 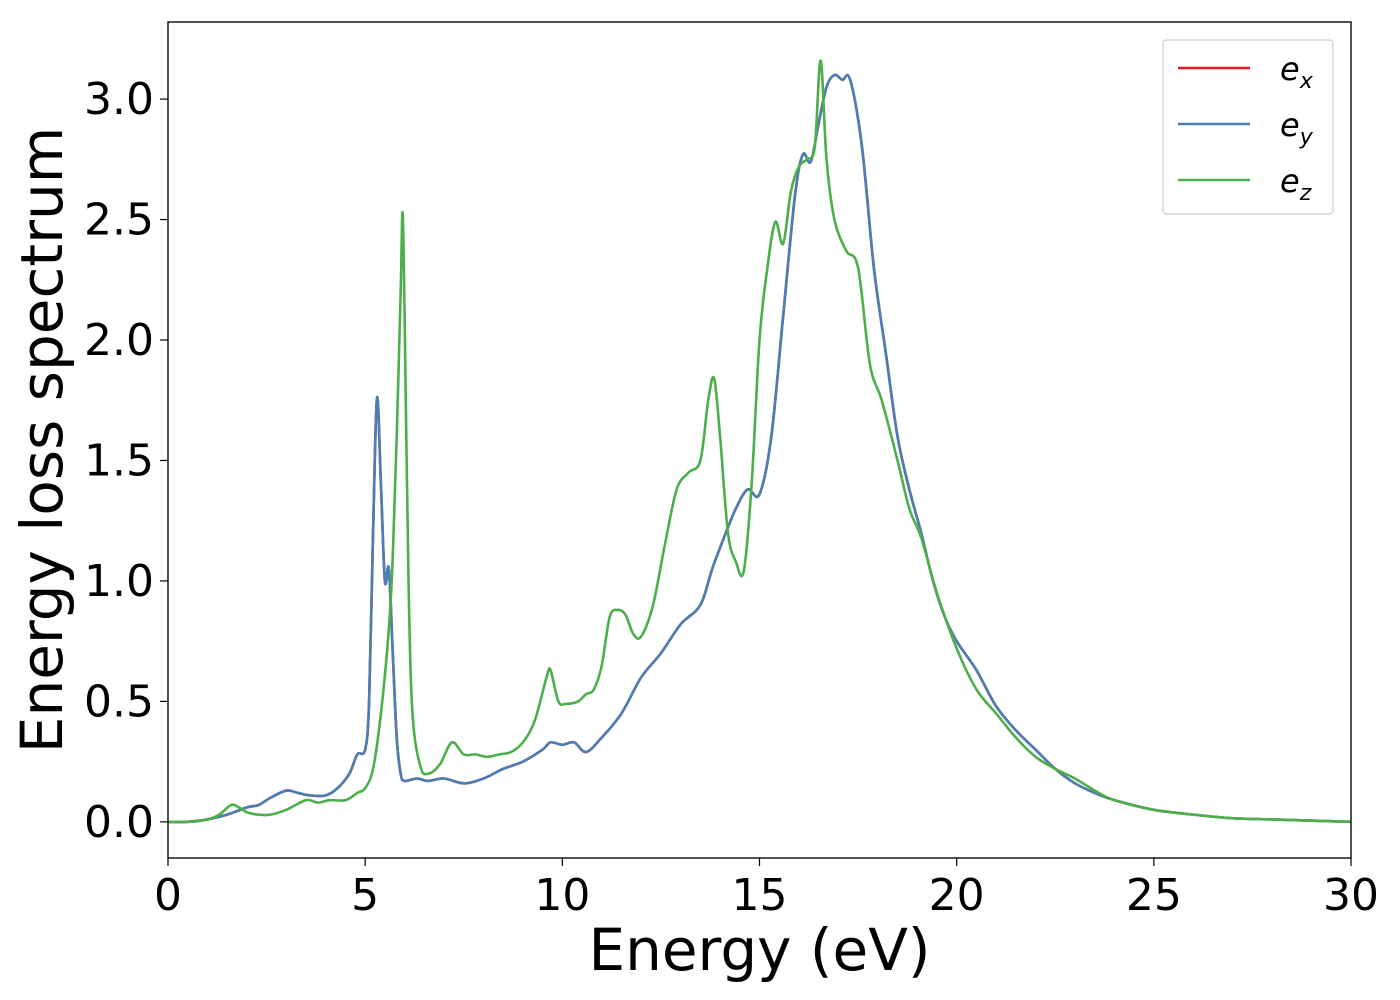 I want to click on x-tick-label: 0, so click(x=168, y=895).